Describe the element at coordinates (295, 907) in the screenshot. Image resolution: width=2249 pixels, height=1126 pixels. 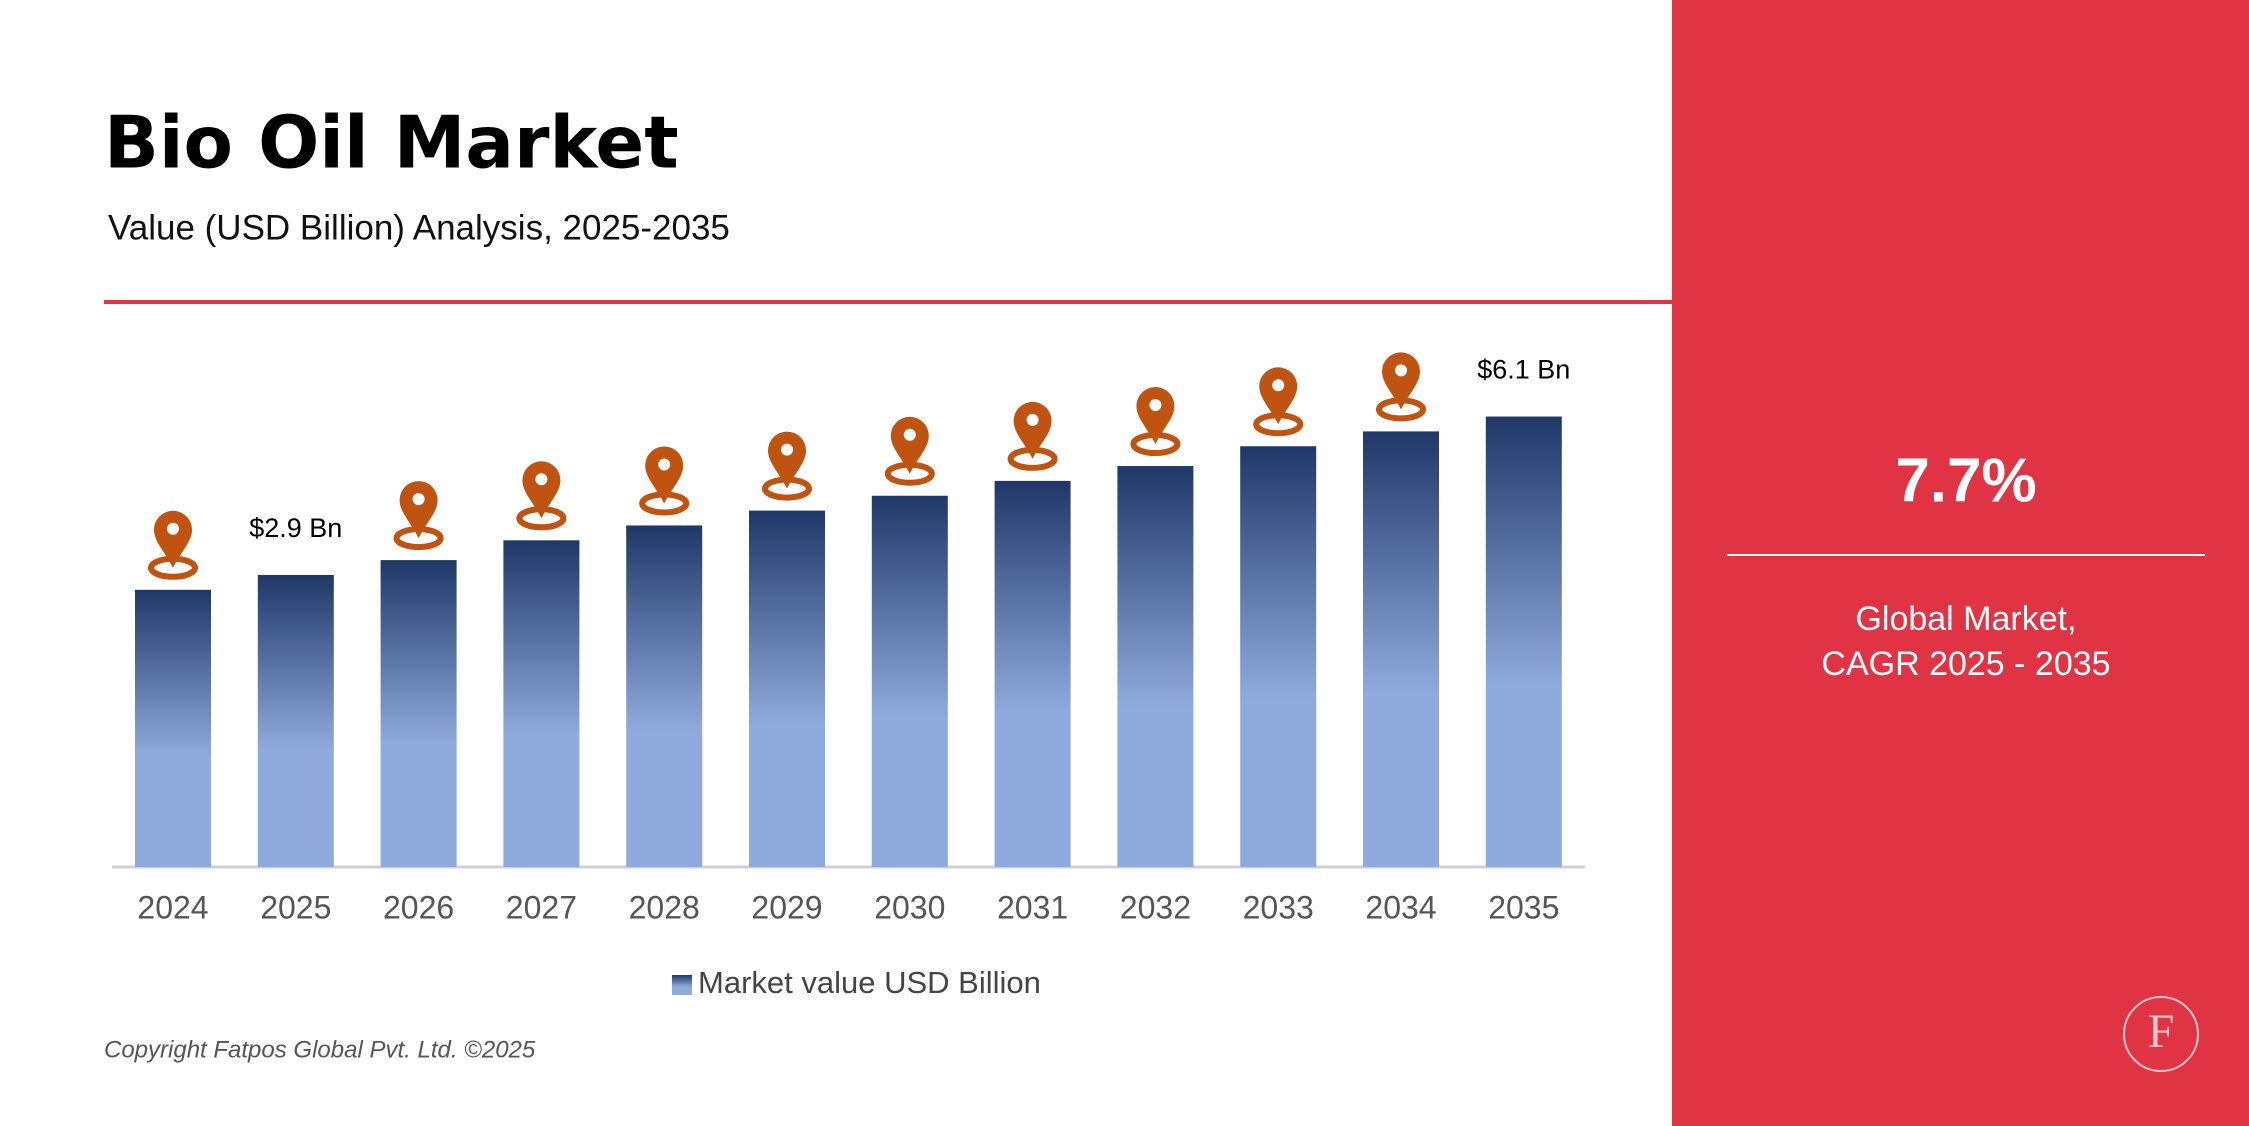
I see `x-tick-label: 2025` at that location.